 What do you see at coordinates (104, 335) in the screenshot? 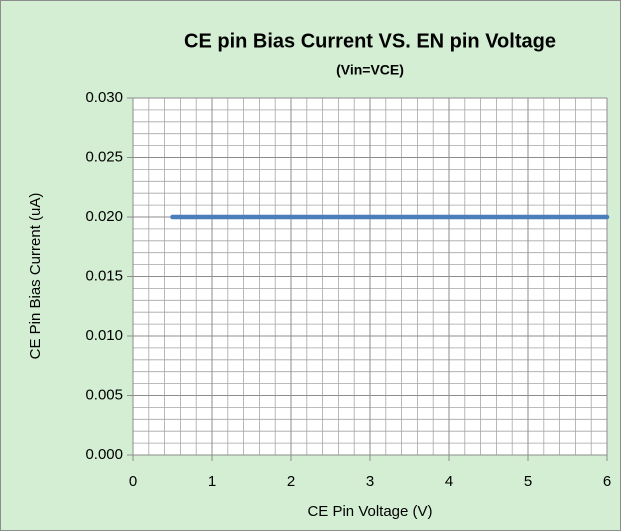
I see `y-tick-label: 0.010` at bounding box center [104, 335].